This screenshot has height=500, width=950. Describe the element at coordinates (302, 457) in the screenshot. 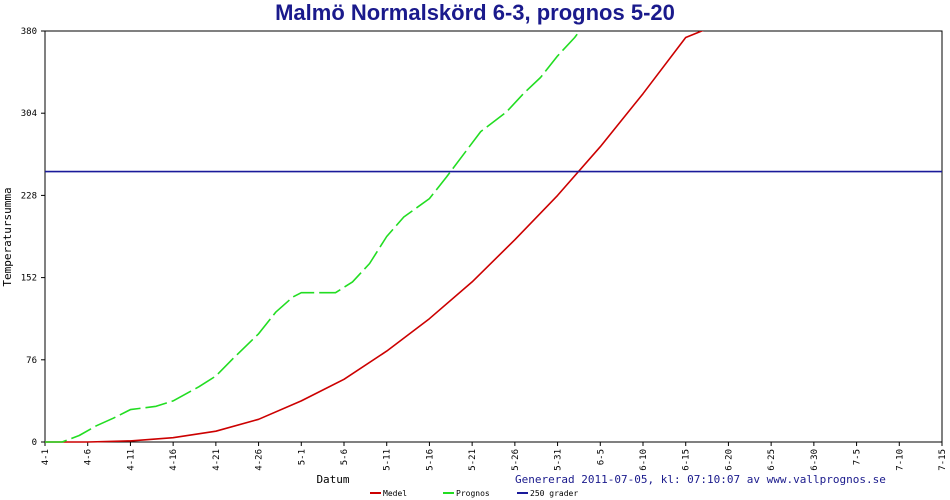

I see `x-tick-label: 5-1` at that location.